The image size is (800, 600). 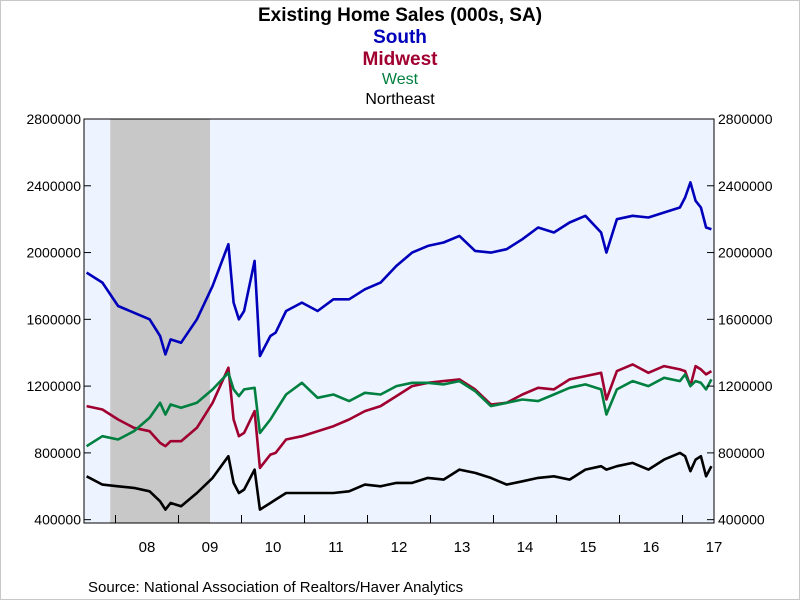 I want to click on y-tick-label-right: 2800000, so click(x=745, y=119).